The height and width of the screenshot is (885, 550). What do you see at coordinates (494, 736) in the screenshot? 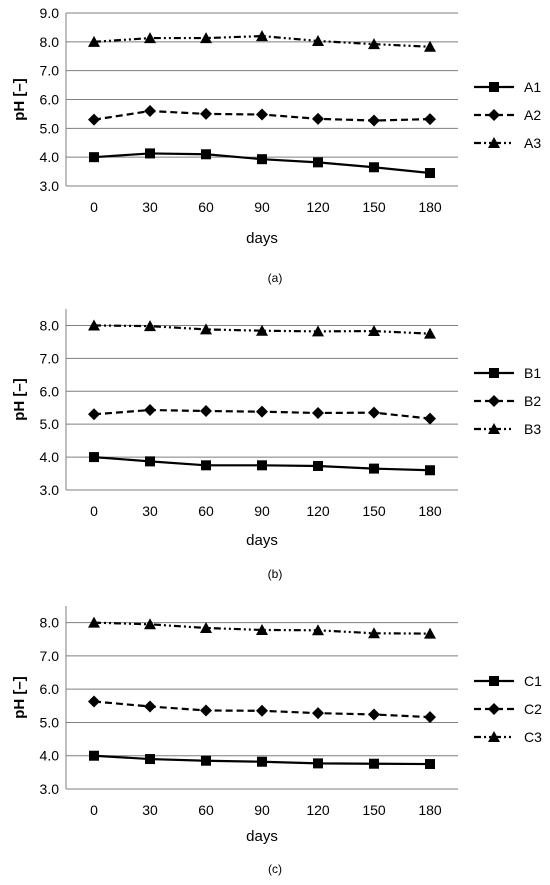
I see `legend-marker-c3` at bounding box center [494, 736].